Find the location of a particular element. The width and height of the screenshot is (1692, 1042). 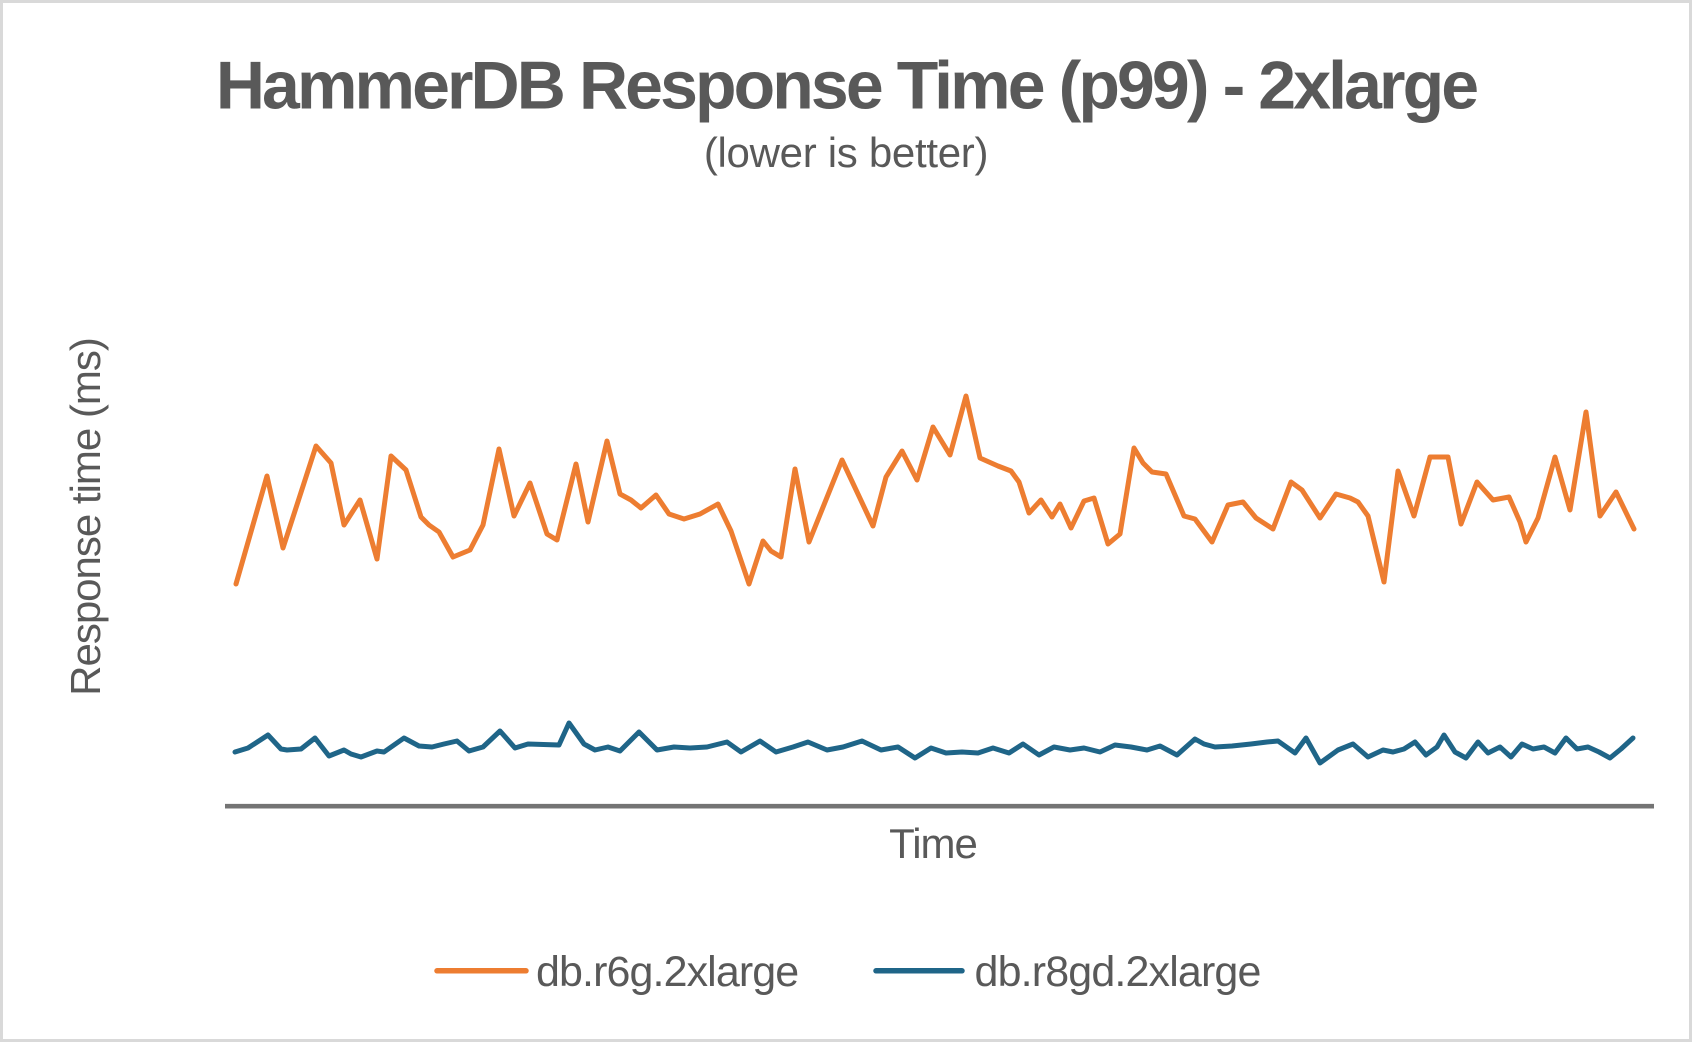

svg-text: db.r6g.2xlarge is located at coordinates (667, 972).